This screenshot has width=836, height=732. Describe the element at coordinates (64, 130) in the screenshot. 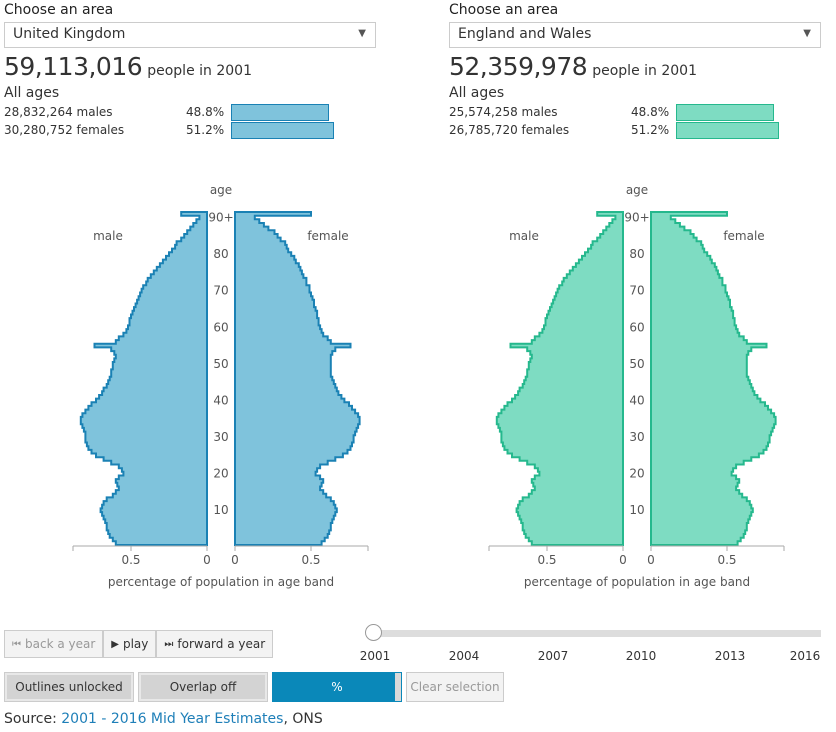

I see `females-count: 30,280,752 females` at that location.